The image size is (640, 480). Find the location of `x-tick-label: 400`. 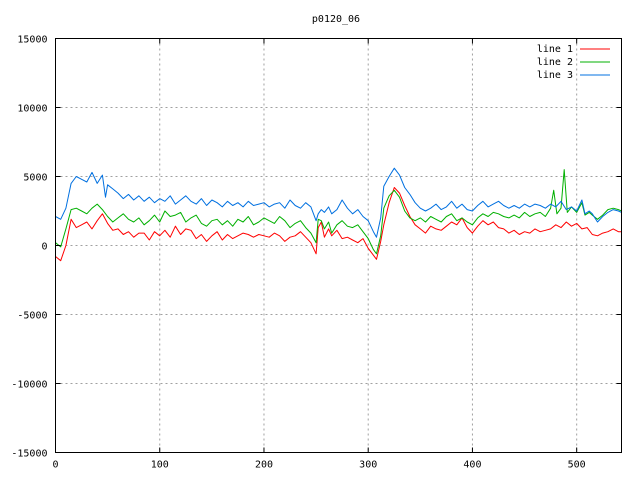

x-tick-label: 400 is located at coordinates (472, 465).